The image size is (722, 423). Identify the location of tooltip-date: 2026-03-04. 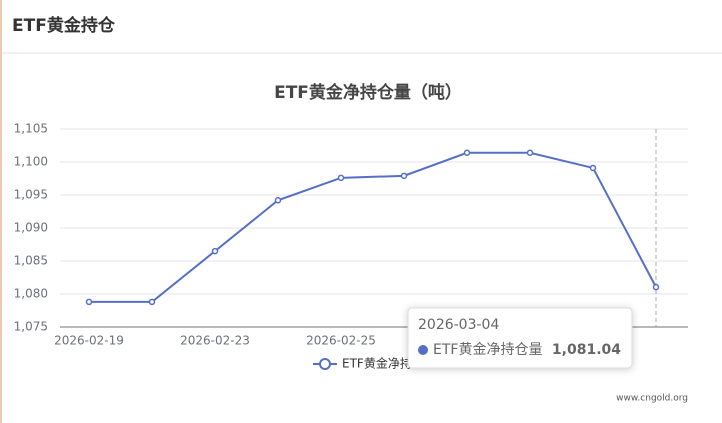
(458, 325).